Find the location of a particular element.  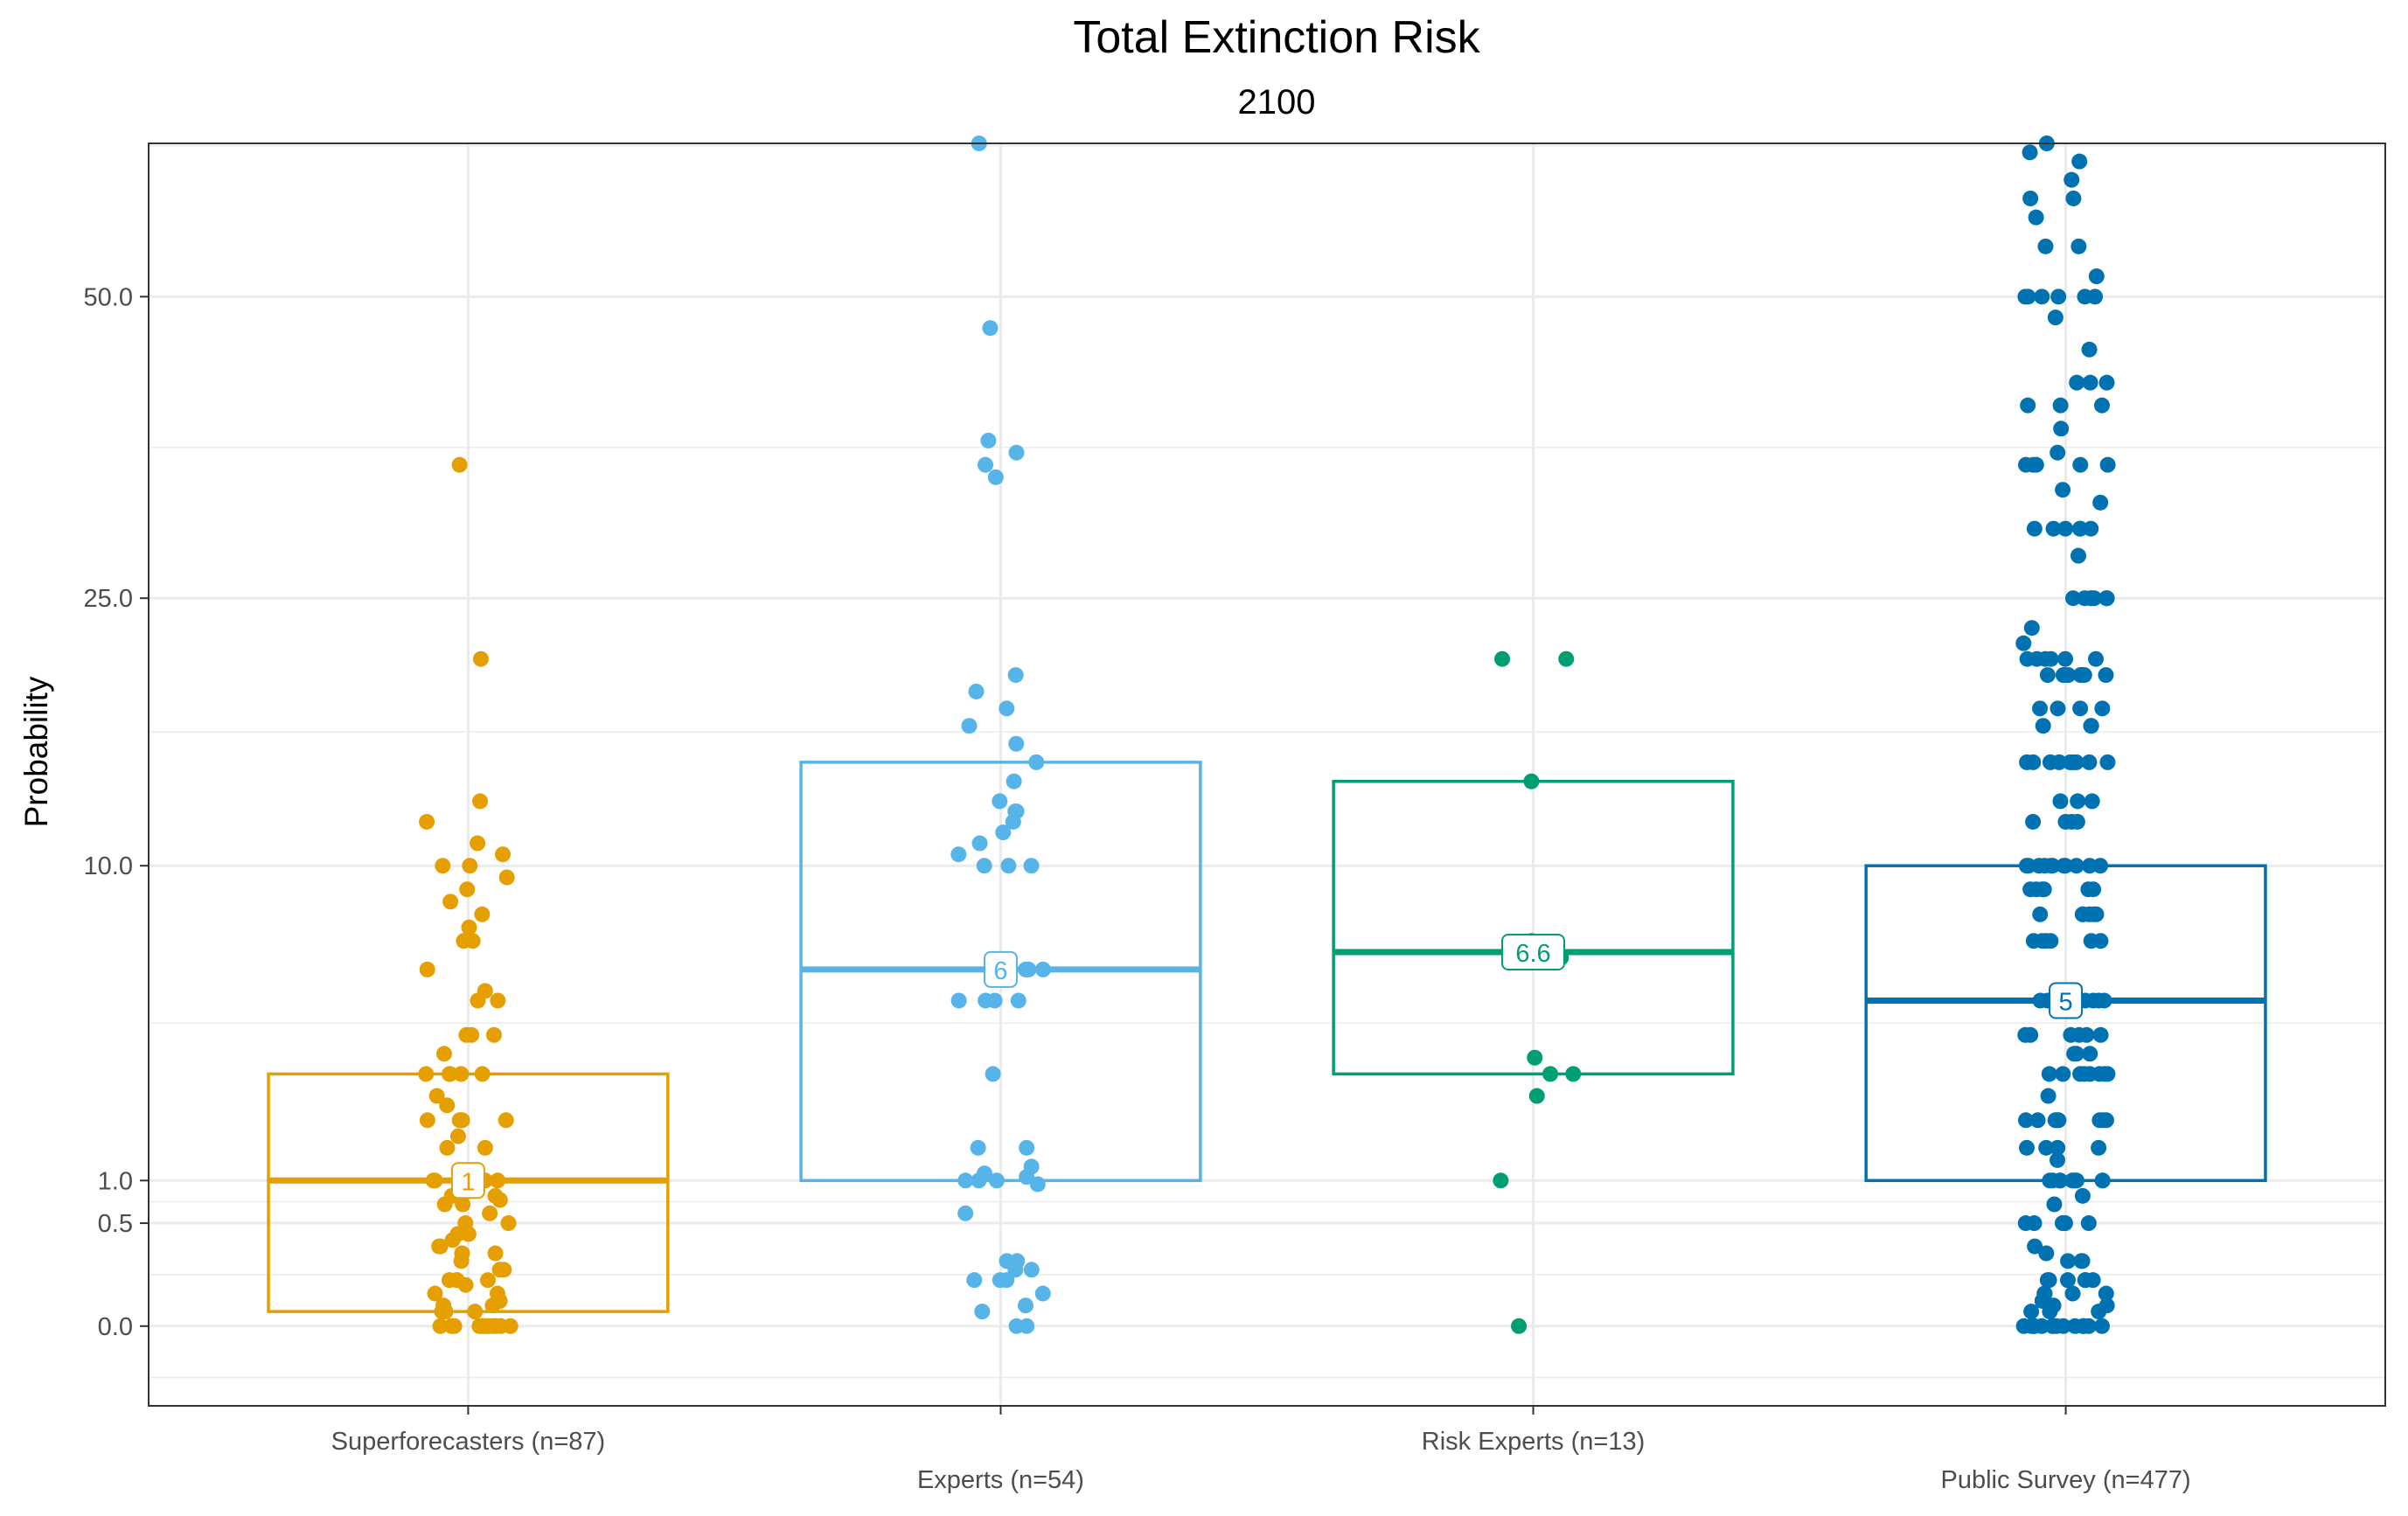

y-tick-label: 0.5 is located at coordinates (115, 1224).